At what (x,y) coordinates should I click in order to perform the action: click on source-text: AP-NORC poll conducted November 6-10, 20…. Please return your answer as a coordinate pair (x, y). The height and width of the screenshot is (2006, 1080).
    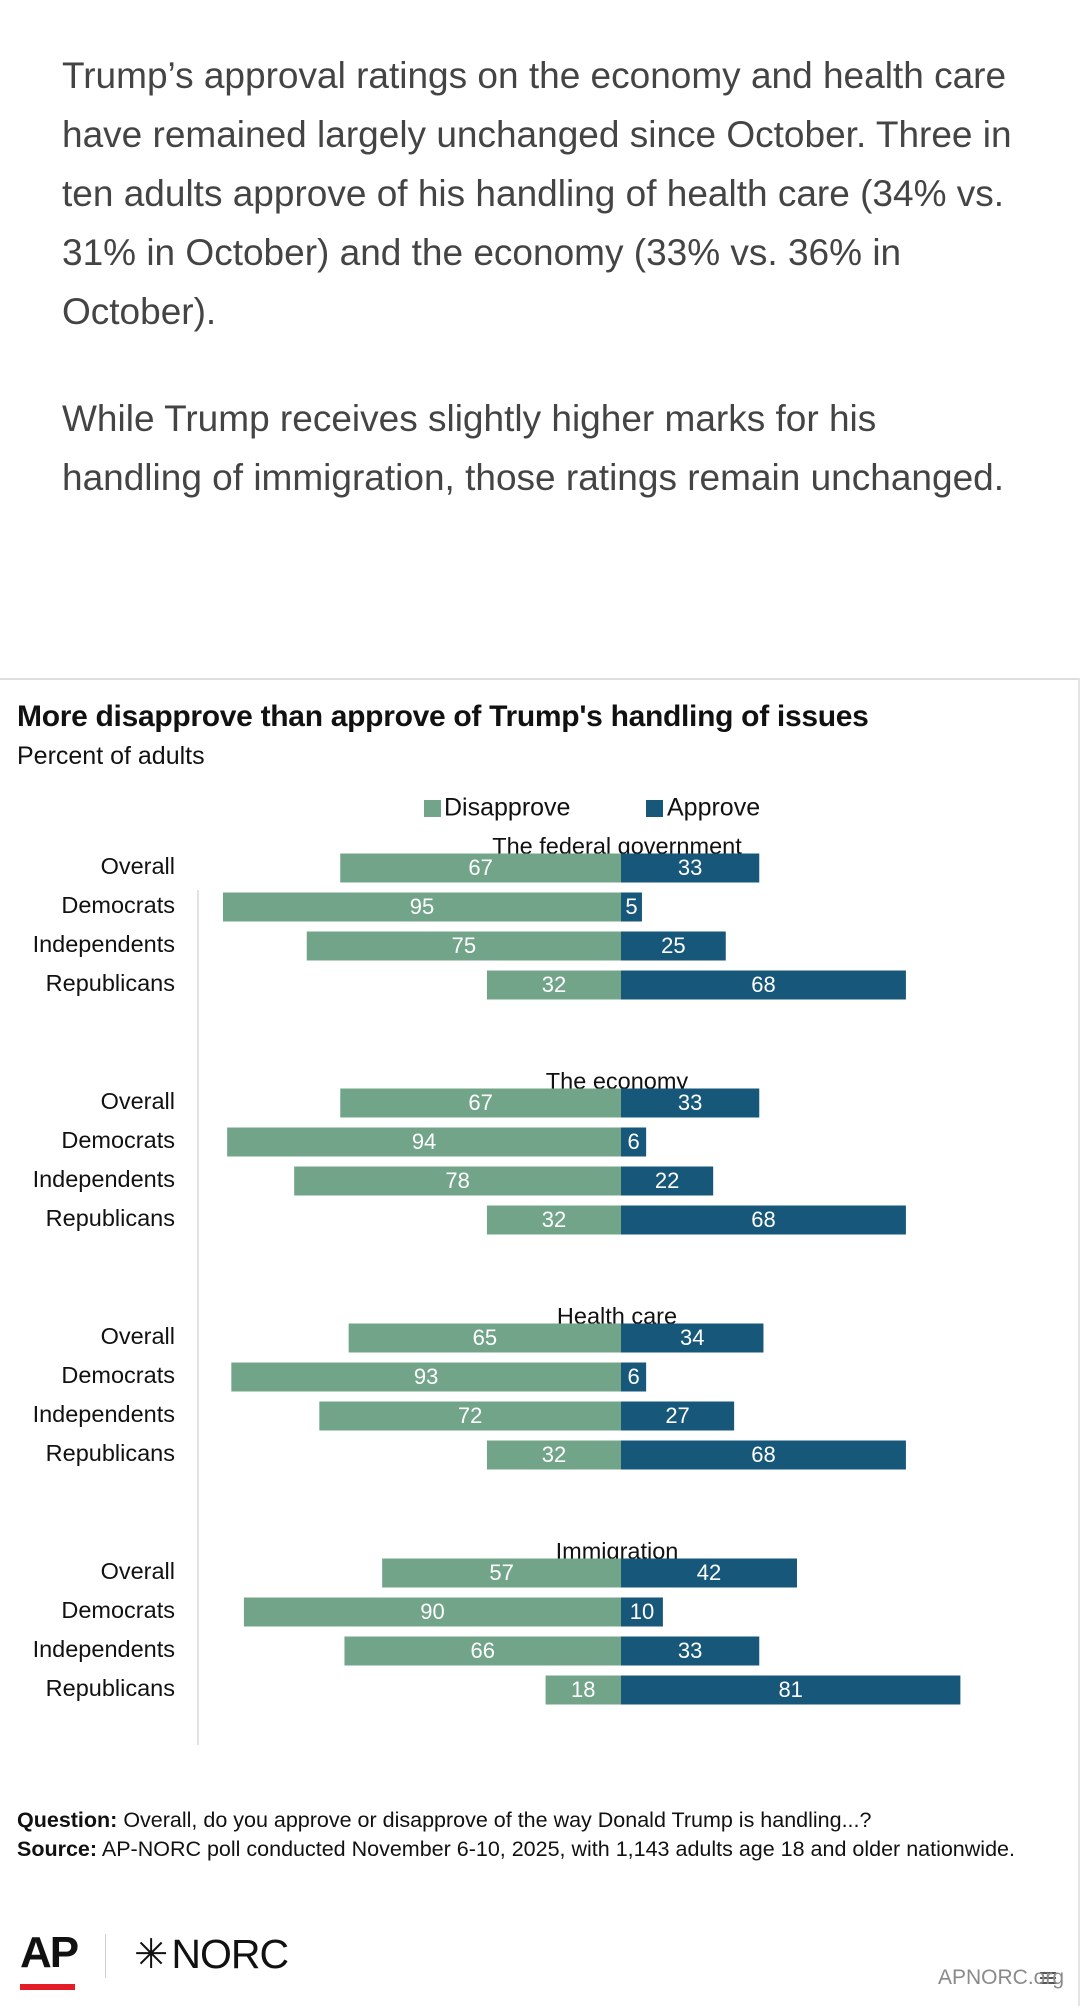
    Looking at the image, I should click on (556, 1849).